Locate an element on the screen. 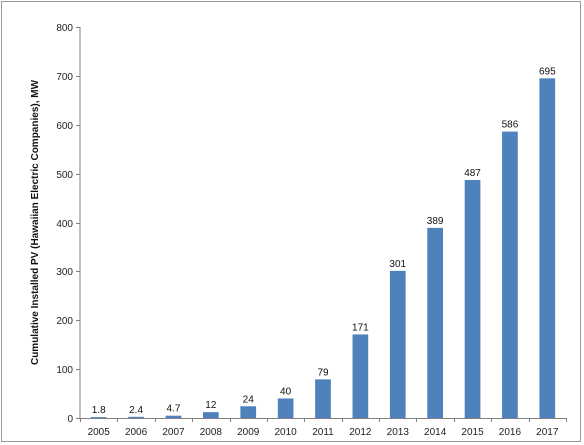 This screenshot has width=584, height=445. x-tick-label-2008: 2008 is located at coordinates (211, 432).